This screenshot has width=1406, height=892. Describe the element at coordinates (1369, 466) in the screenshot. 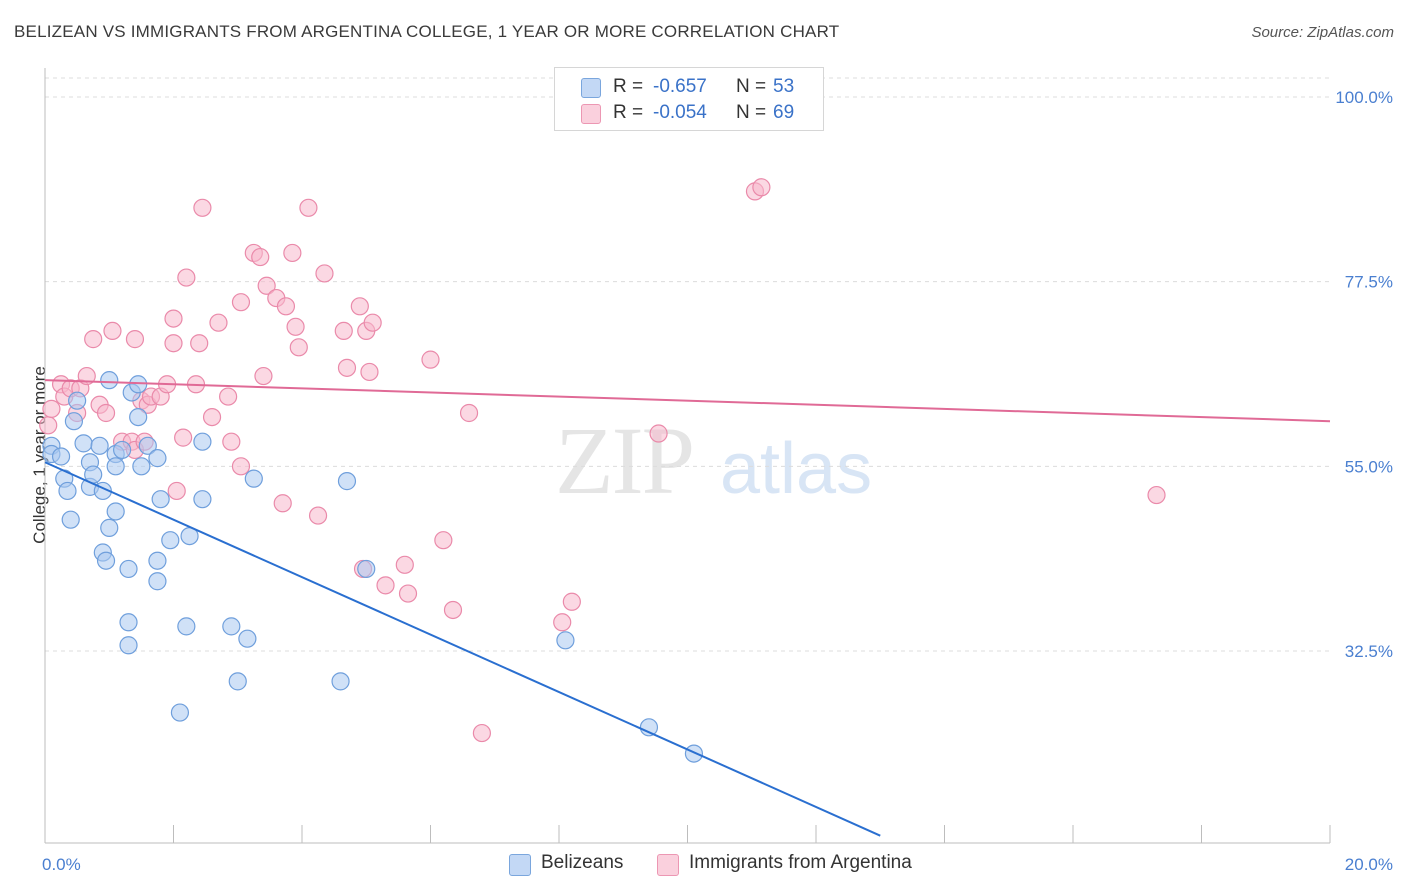

I see `y-tick-label: 55.0%` at that location.